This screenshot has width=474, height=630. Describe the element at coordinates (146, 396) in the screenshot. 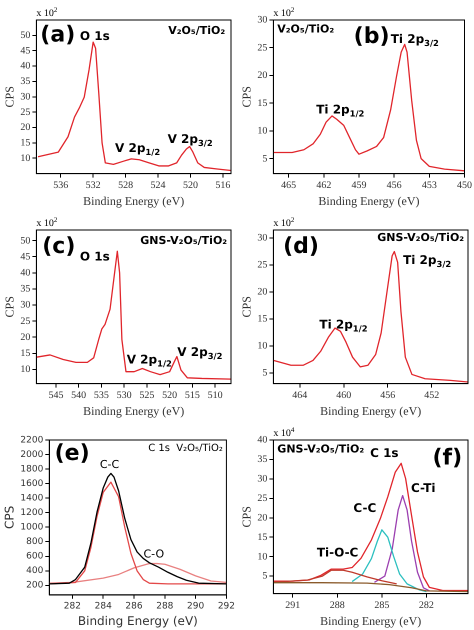

I see `x-tick-label: 525` at that location.